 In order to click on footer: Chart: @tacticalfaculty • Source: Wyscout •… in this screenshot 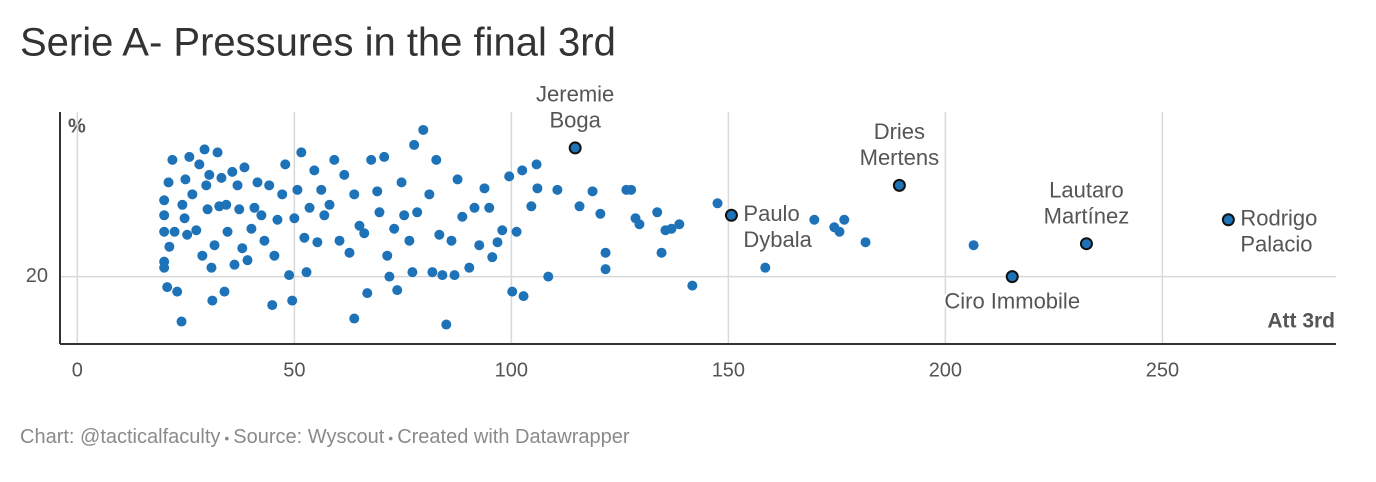, I will do `click(325, 437)`.